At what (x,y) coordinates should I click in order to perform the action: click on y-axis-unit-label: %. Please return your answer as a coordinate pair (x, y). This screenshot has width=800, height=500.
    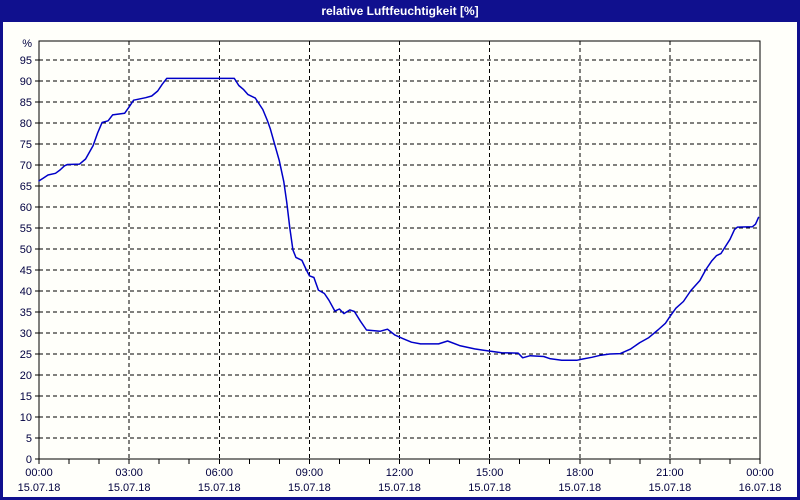
    Looking at the image, I should click on (27, 44).